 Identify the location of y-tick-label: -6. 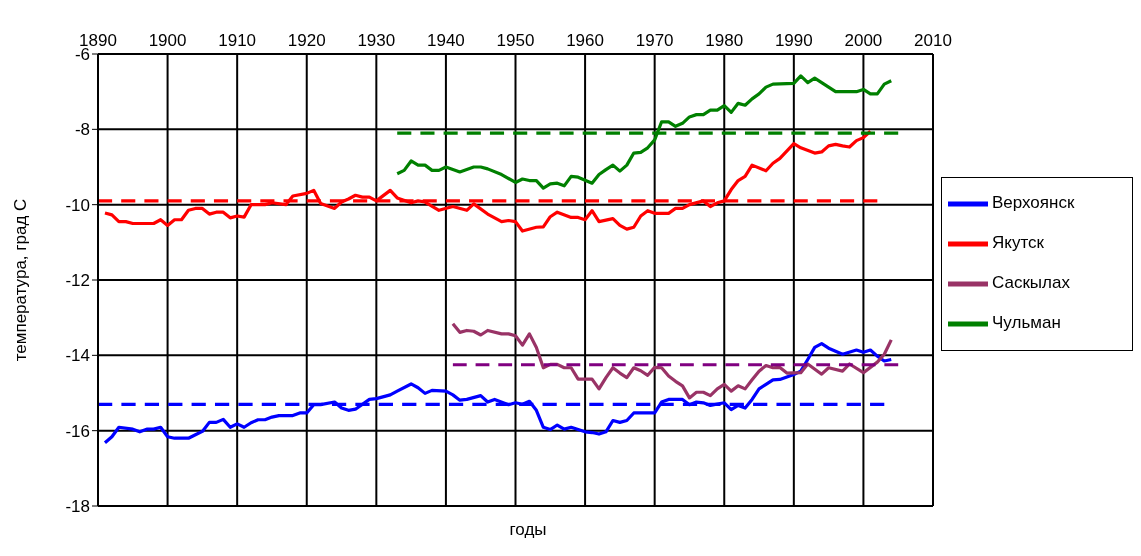
(82, 55).